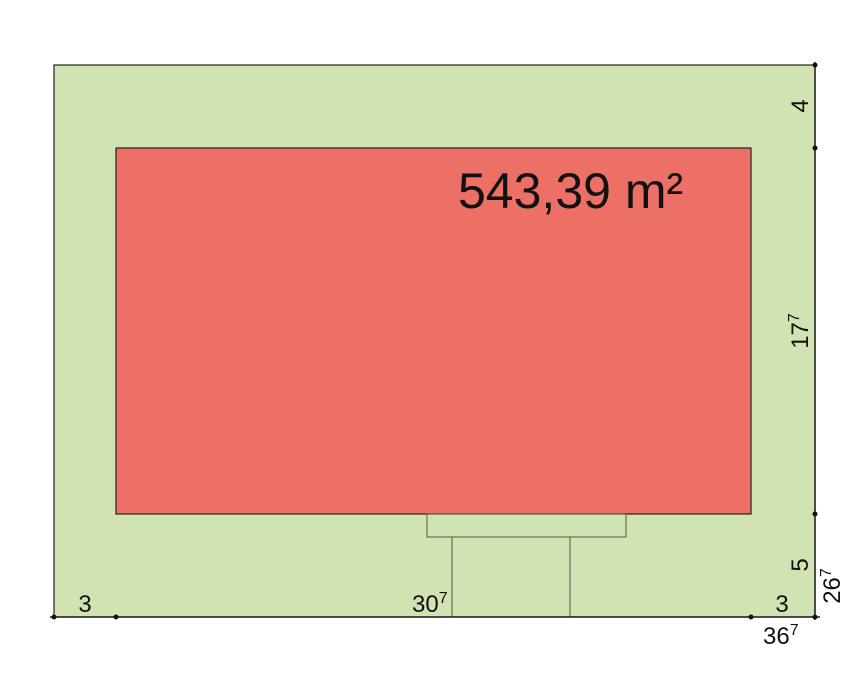 This screenshot has width=857, height=681. What do you see at coordinates (781, 604) in the screenshot?
I see `dim-bottom-right: 3` at bounding box center [781, 604].